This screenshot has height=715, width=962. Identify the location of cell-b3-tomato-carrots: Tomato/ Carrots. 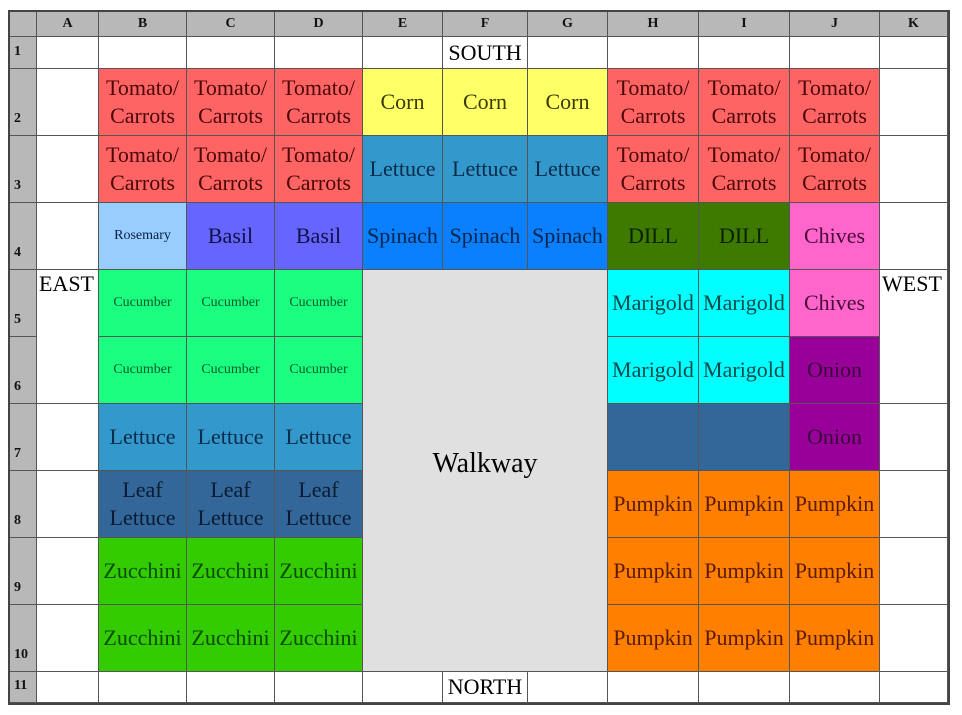
(143, 169).